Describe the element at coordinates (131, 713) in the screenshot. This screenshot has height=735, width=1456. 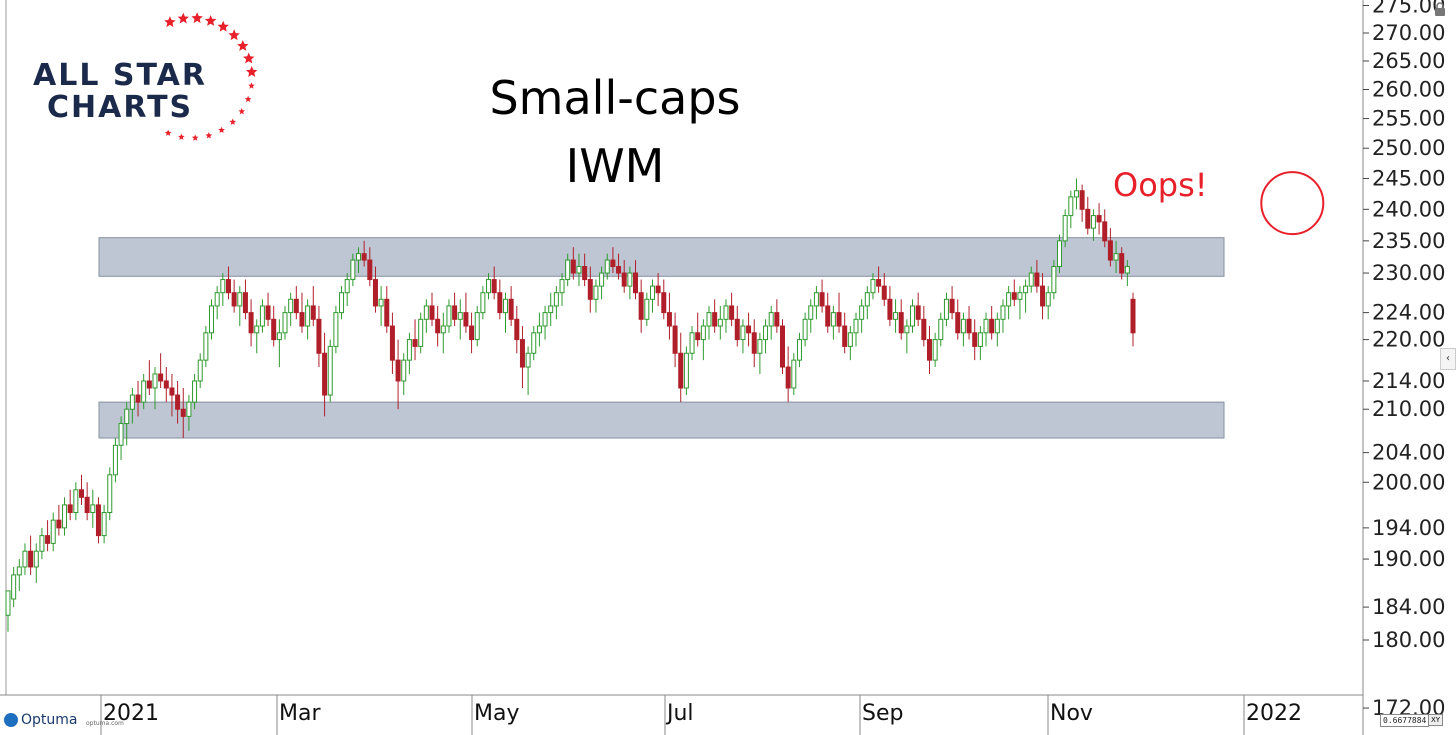
I see `x-tick-label: 2021` at that location.